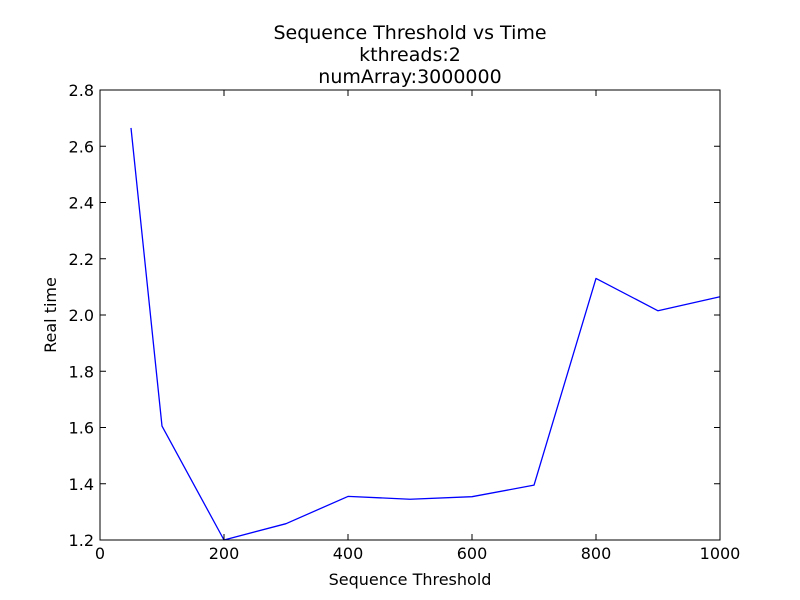  I want to click on x-tick-label: 1000, so click(720, 553).